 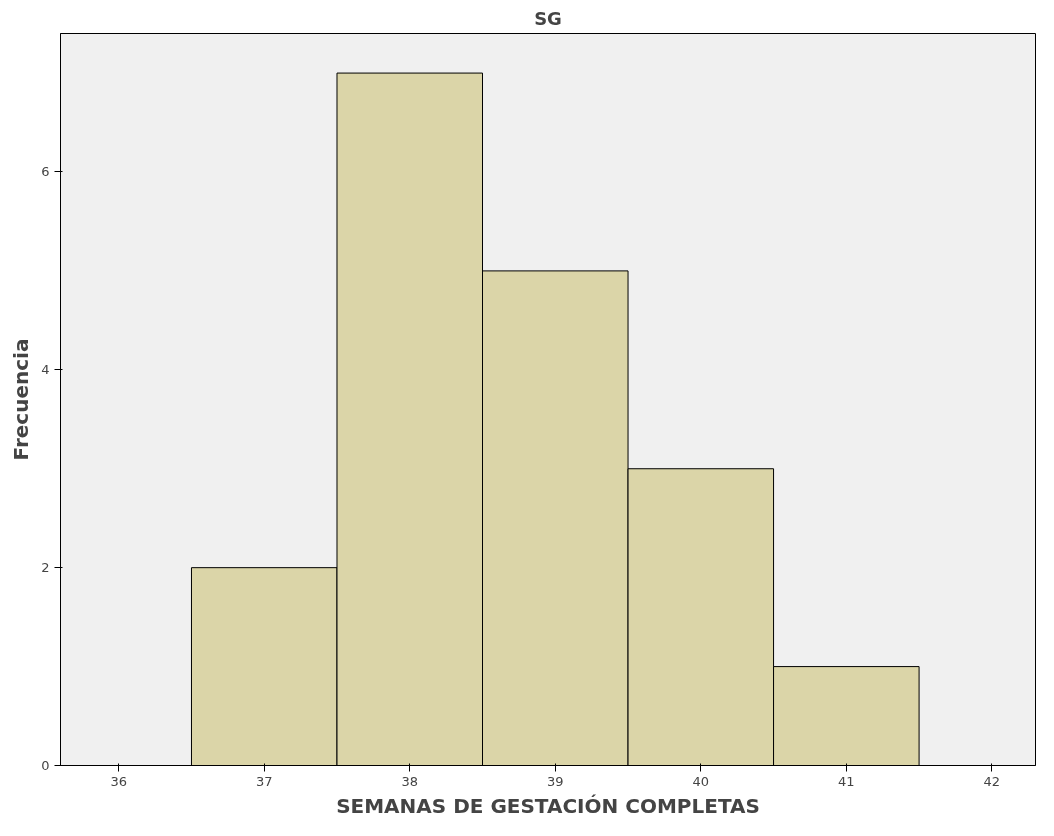 I want to click on x-tick-label: 39, so click(x=555, y=781).